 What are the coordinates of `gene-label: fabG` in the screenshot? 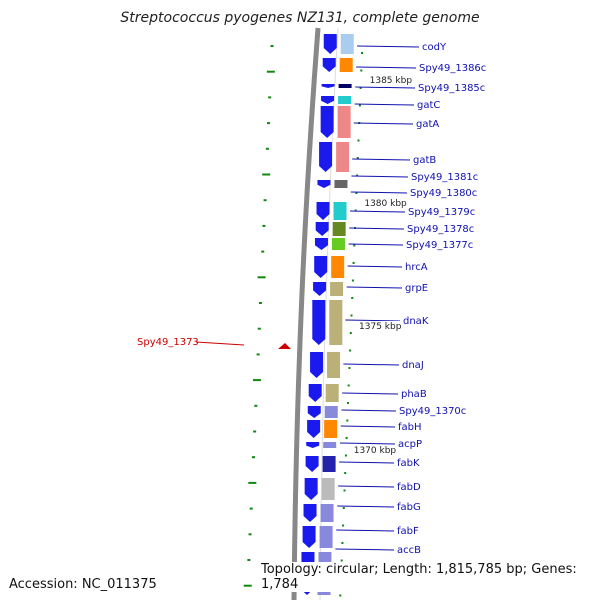 It's located at (409, 507).